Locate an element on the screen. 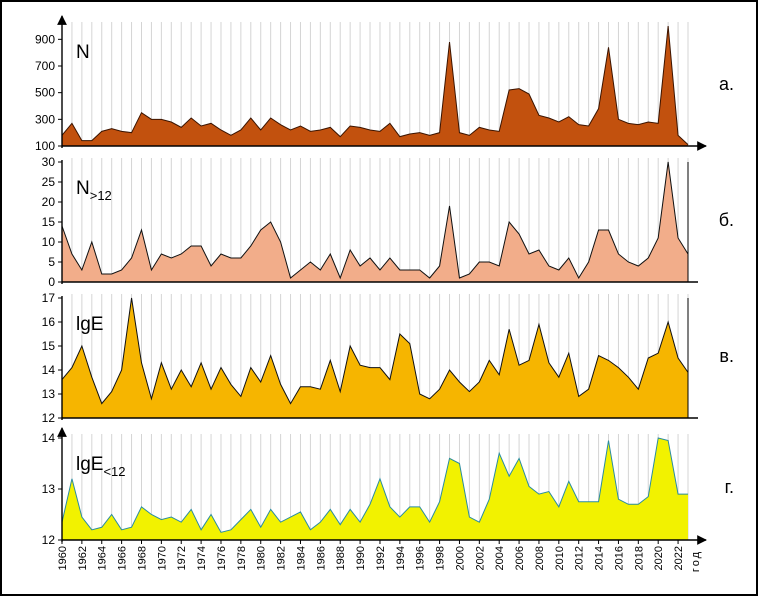  x-tick-label: 1992 is located at coordinates (381, 558).